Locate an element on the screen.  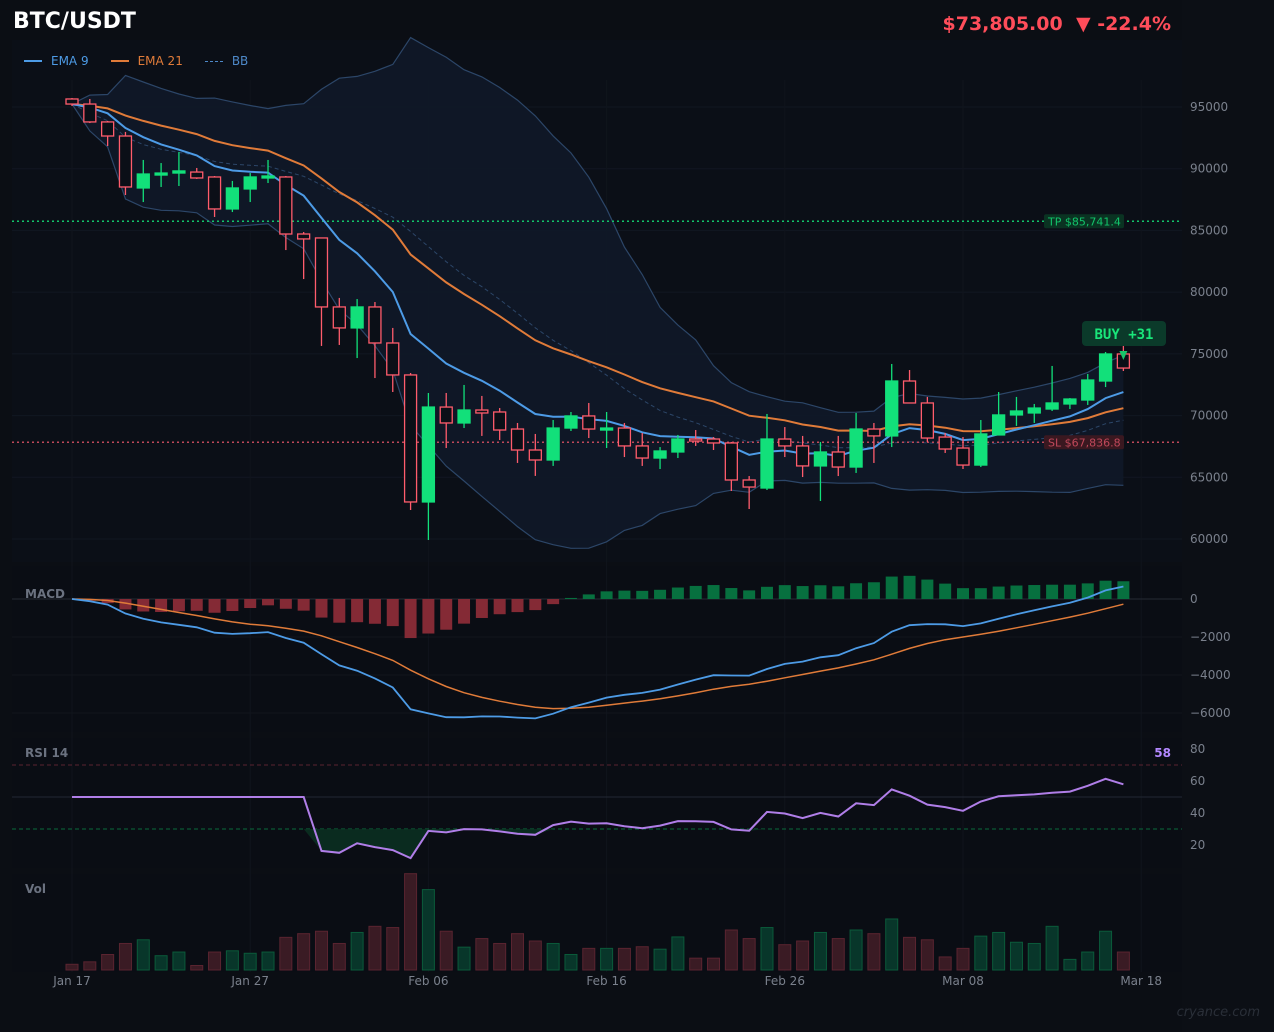
macd-tick-label: −2000 is located at coordinates (1210, 637).